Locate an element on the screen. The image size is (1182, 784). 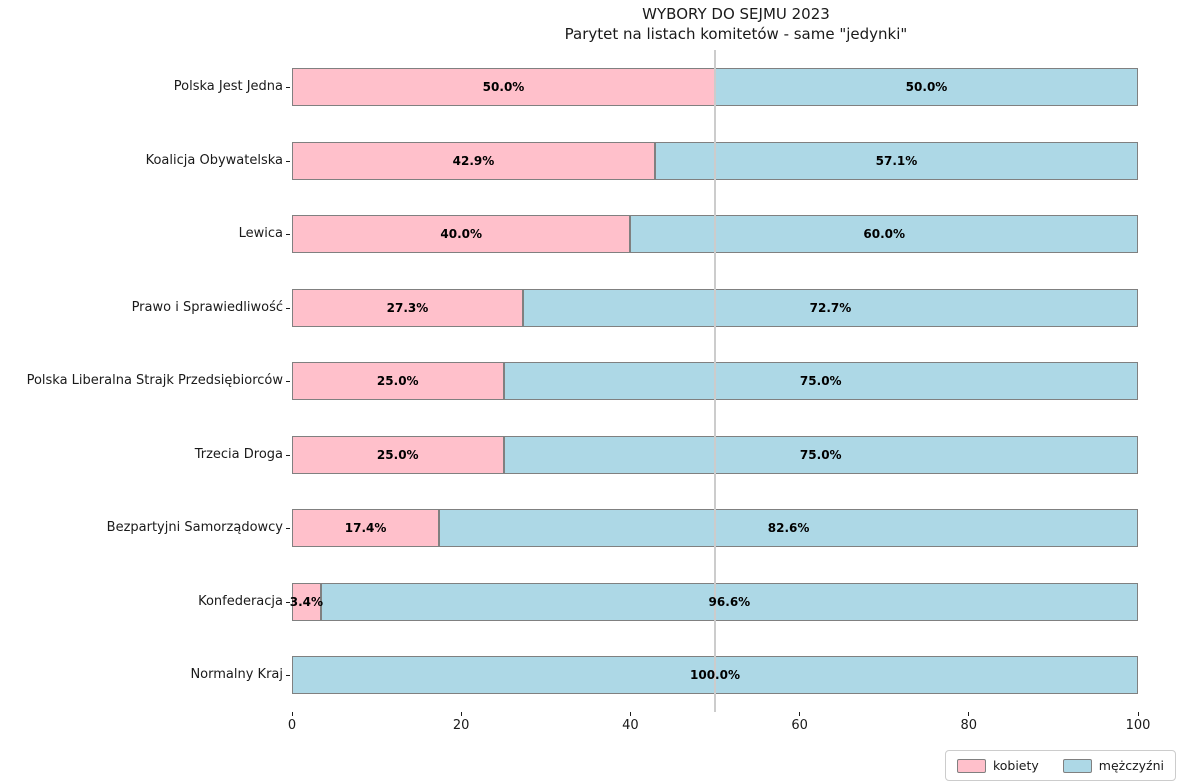
y-tick-label: Koalicja Obywatelska is located at coordinates (214, 160).